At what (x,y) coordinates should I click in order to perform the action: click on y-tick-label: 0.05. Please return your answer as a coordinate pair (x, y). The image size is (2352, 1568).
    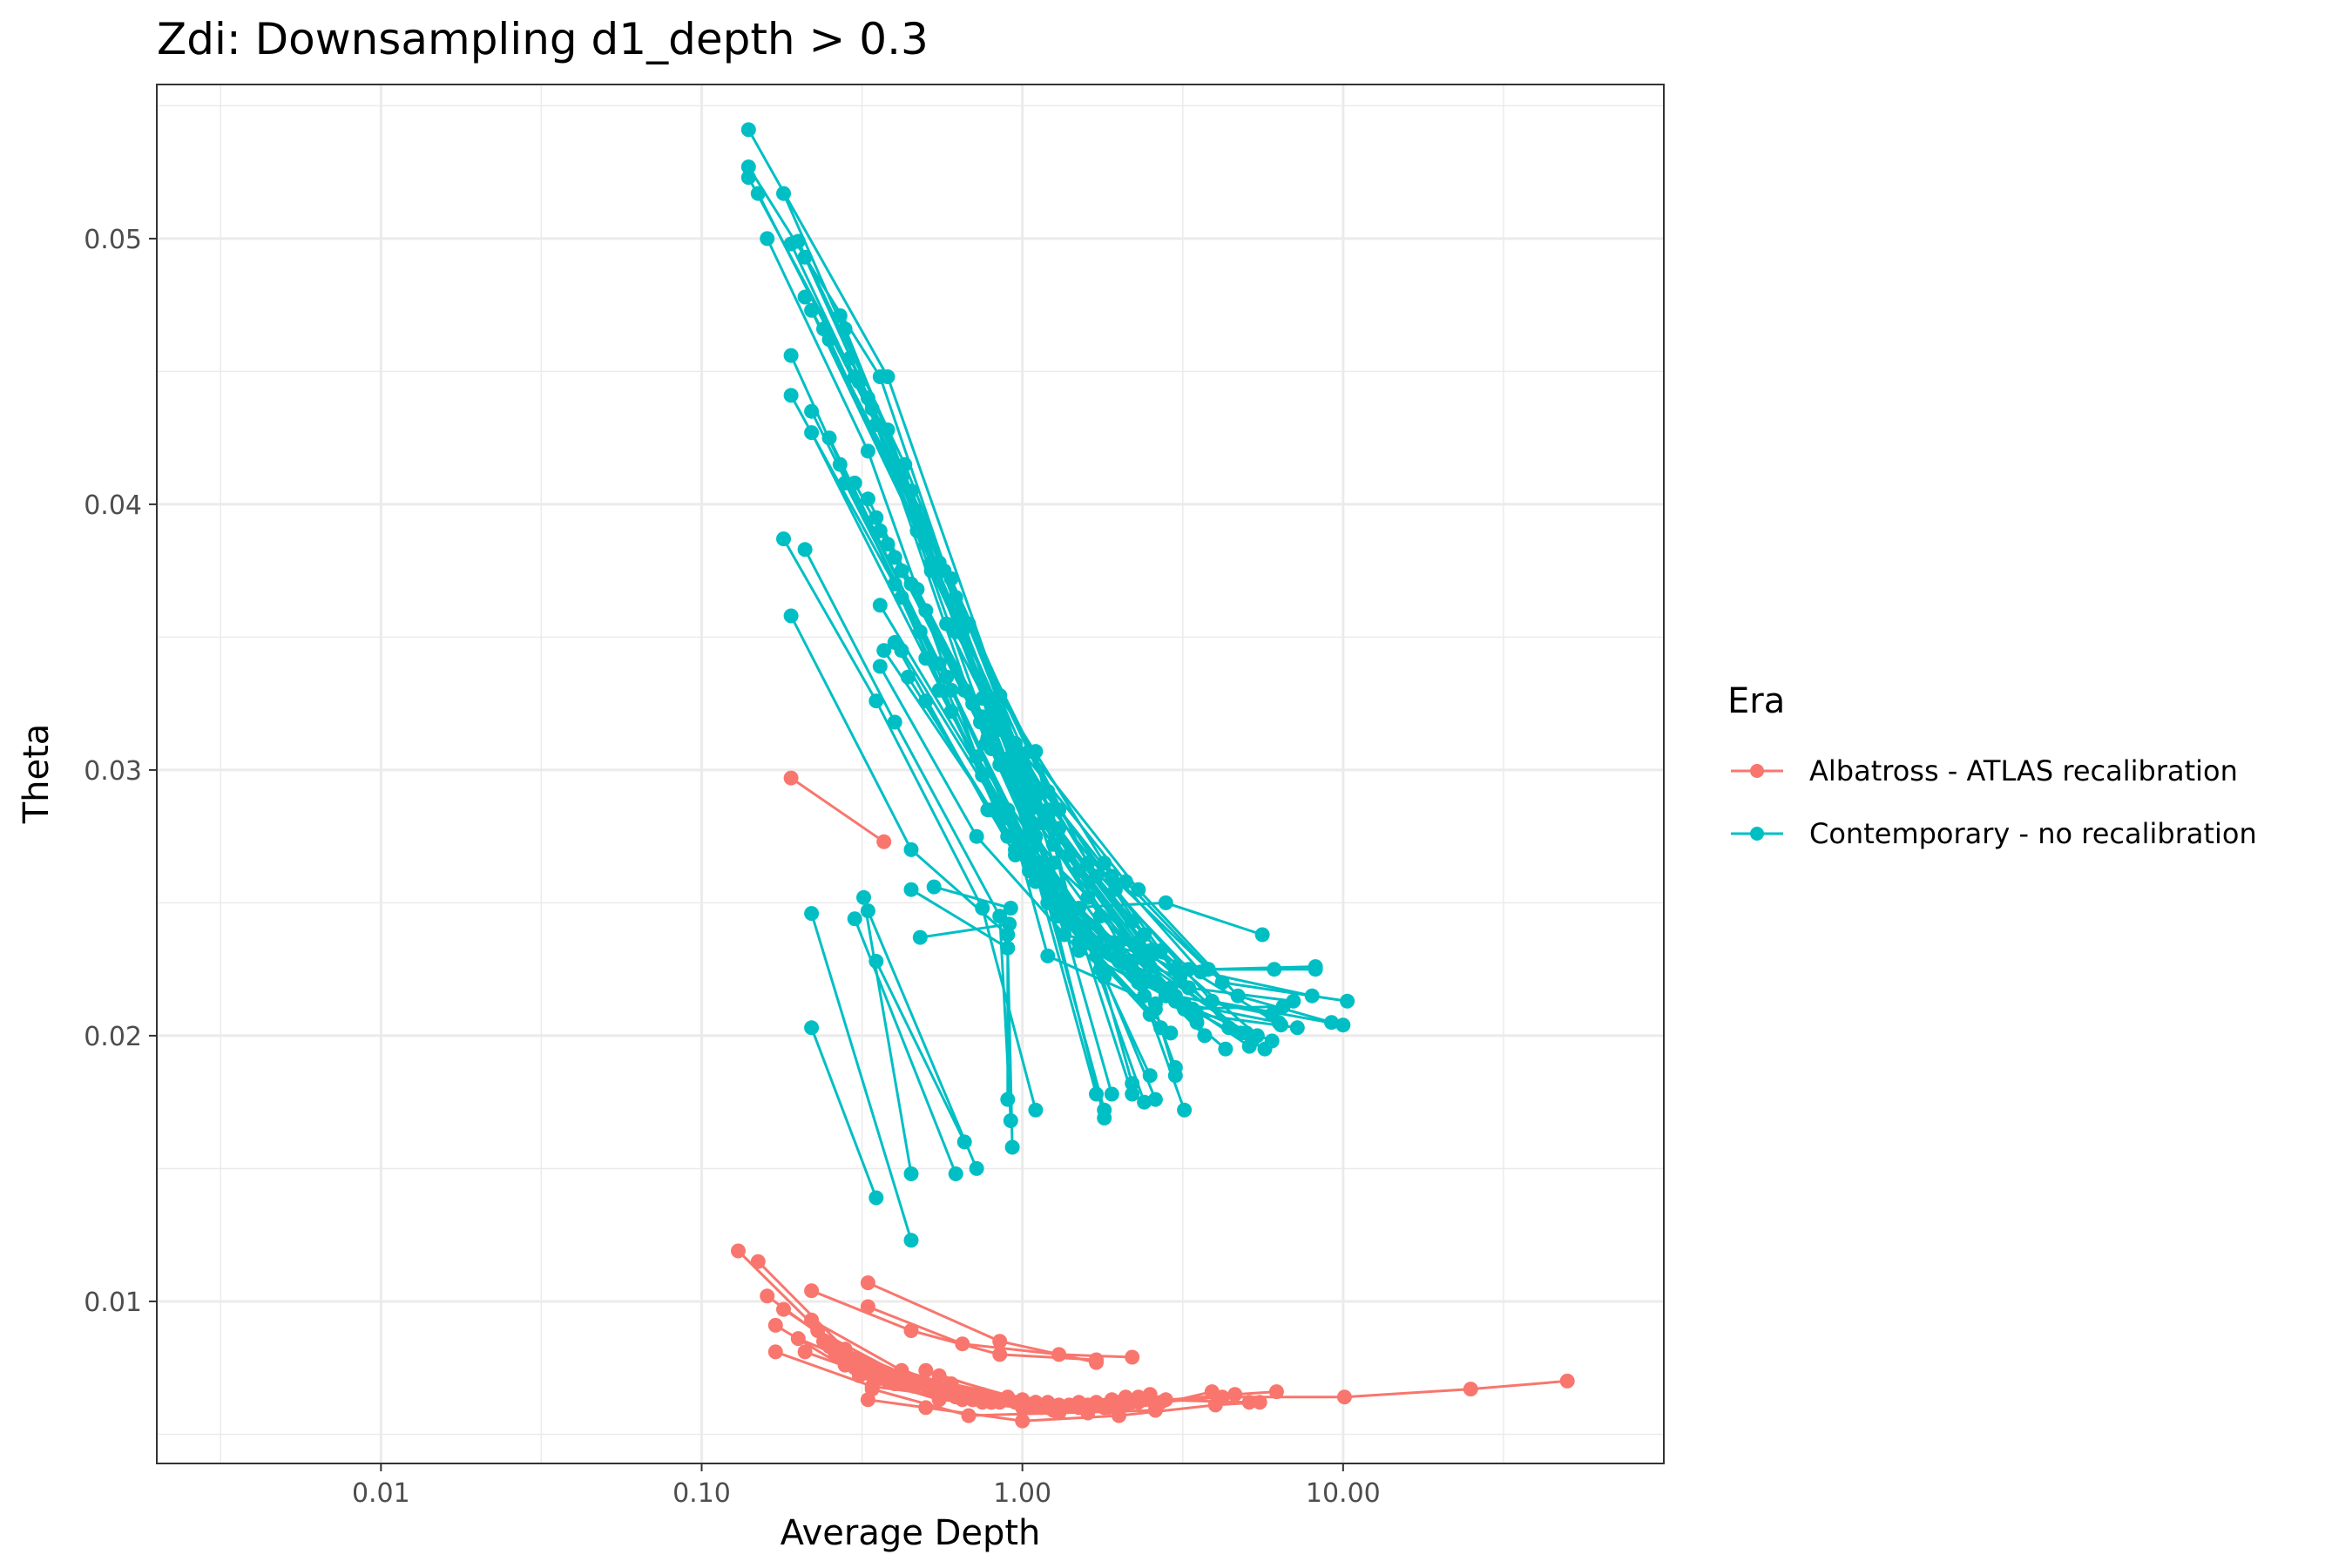
    Looking at the image, I should click on (113, 240).